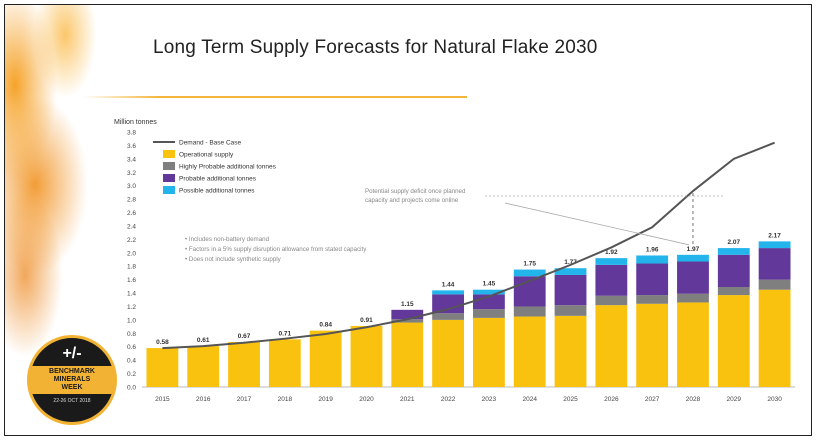 The height and width of the screenshot is (440, 817). I want to click on y-tick-label: 0.8, so click(131, 334).